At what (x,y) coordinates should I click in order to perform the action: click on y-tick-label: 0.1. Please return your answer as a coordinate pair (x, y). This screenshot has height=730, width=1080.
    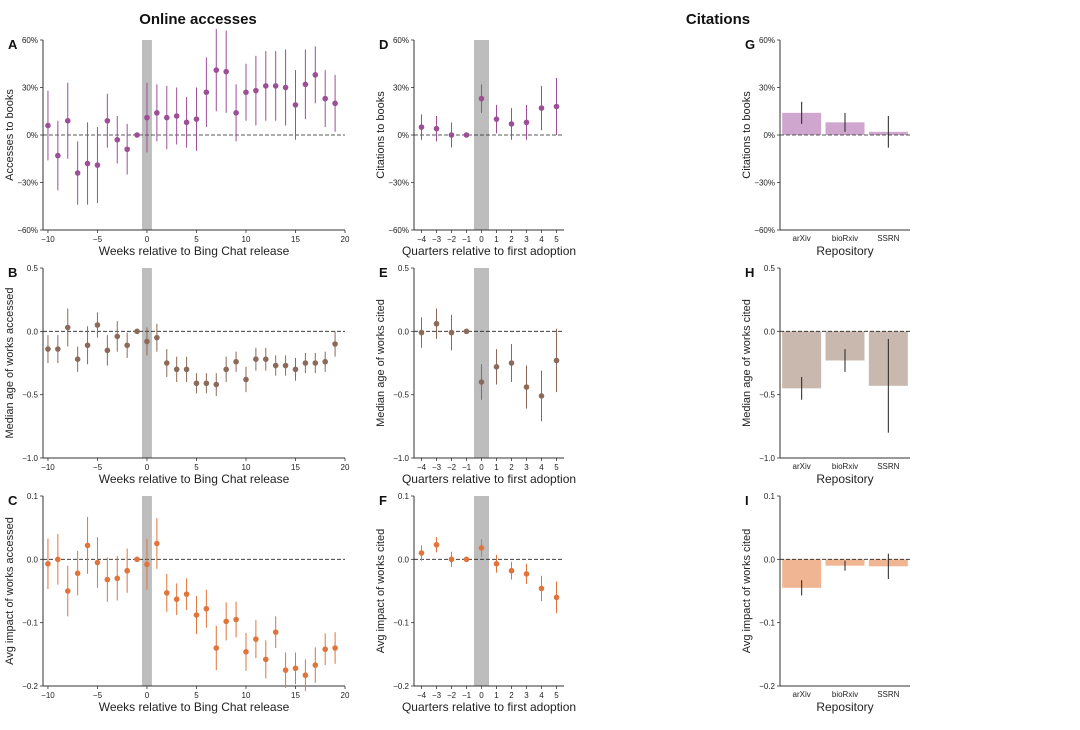
    Looking at the image, I should click on (404, 496).